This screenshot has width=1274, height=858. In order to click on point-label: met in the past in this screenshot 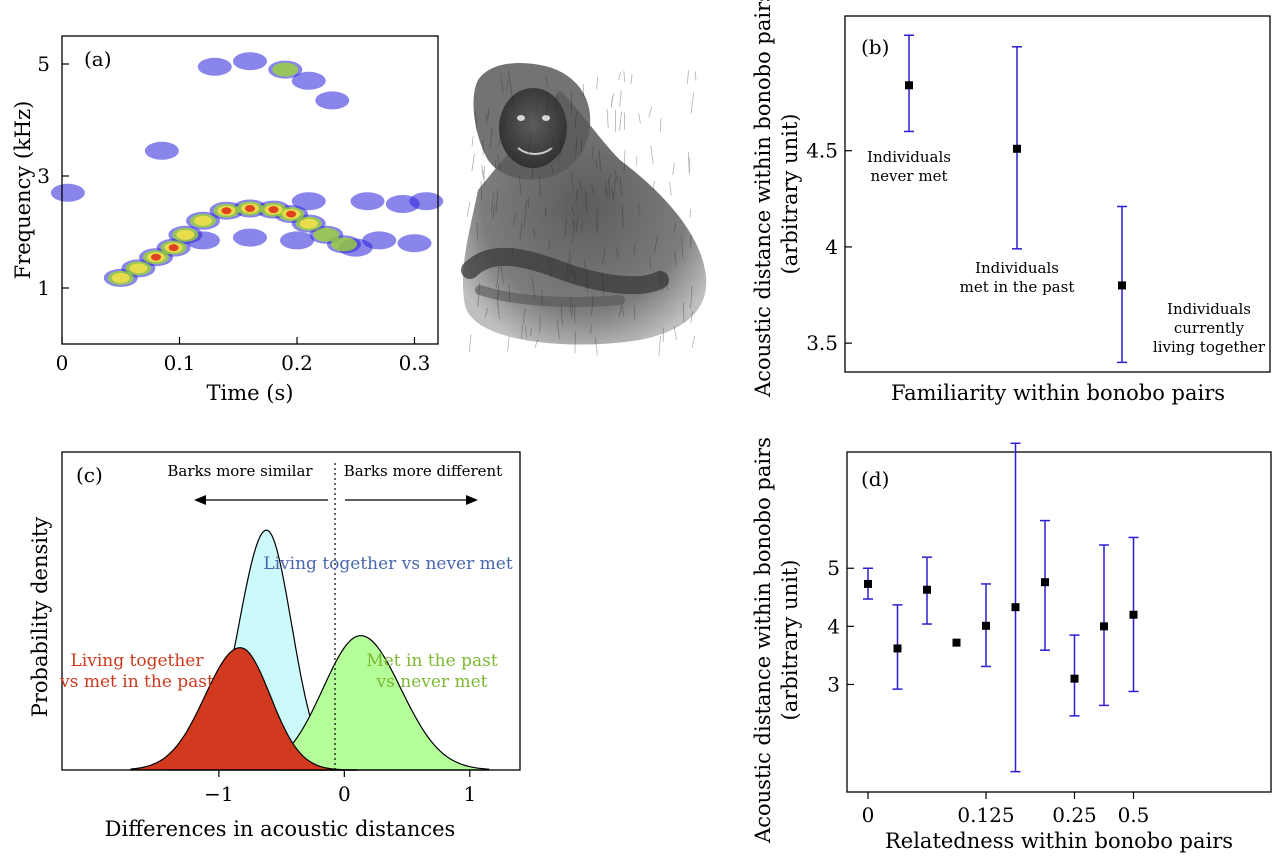, I will do `click(1017, 287)`.